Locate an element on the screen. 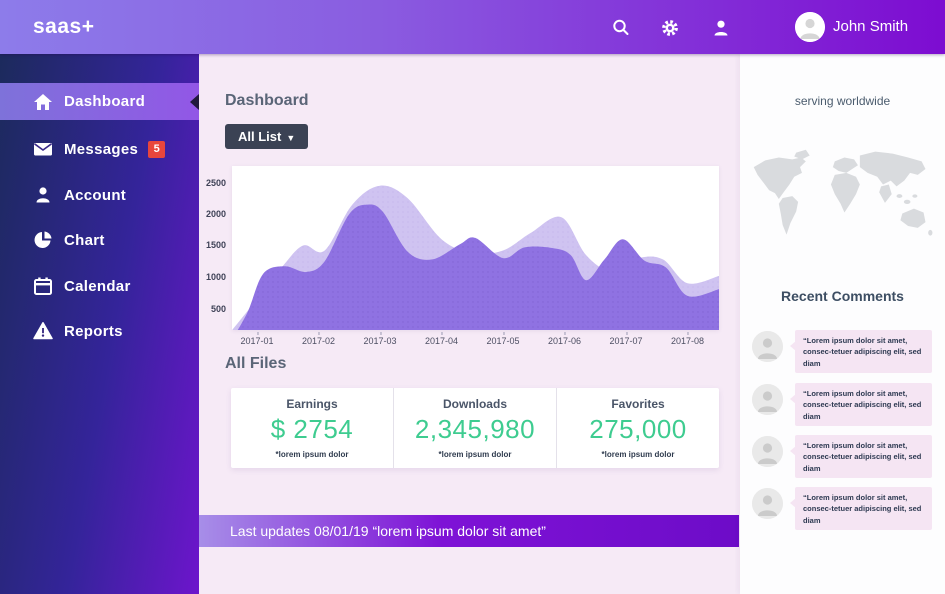 The width and height of the screenshot is (945, 594). world-map is located at coordinates (842, 200).